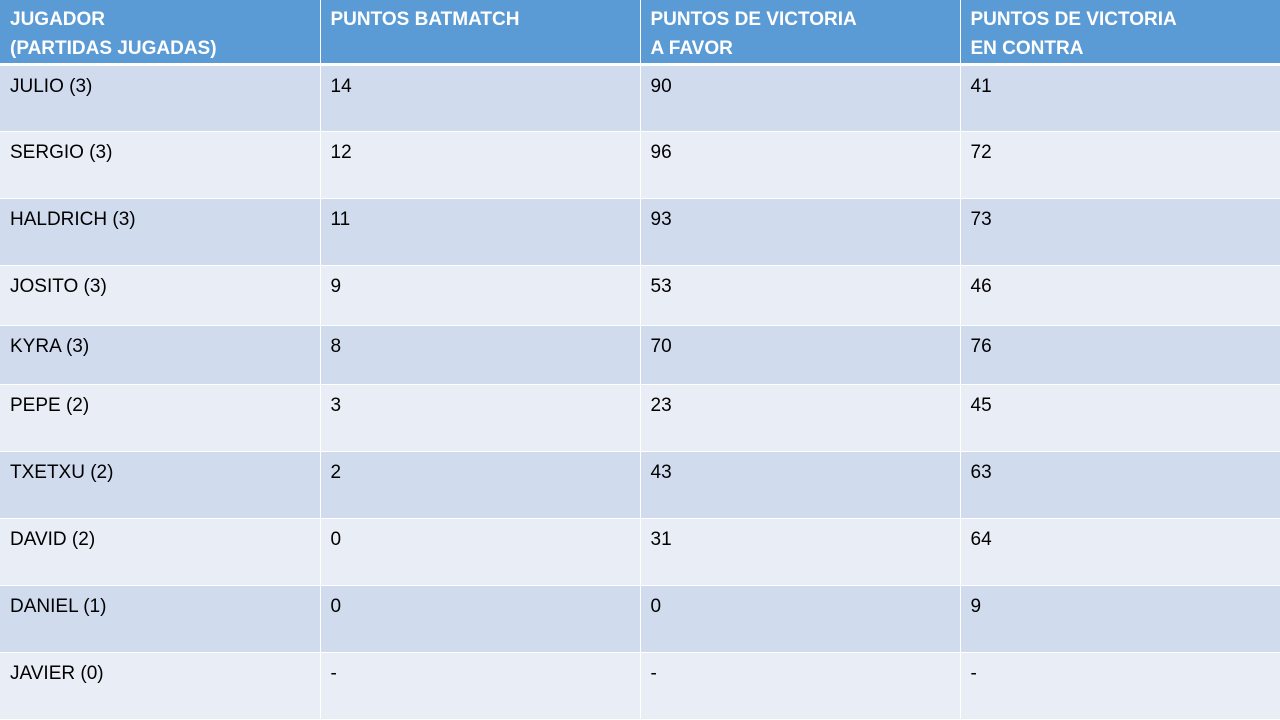 The image size is (1280, 720). I want to click on cell-victory-points-for: 93, so click(800, 232).